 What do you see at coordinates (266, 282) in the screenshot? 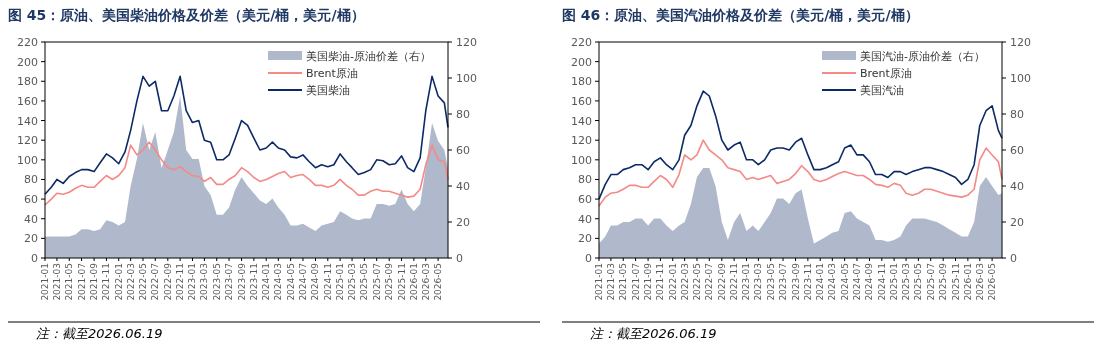
I see `x-tick-label: 2024-01` at bounding box center [266, 282].